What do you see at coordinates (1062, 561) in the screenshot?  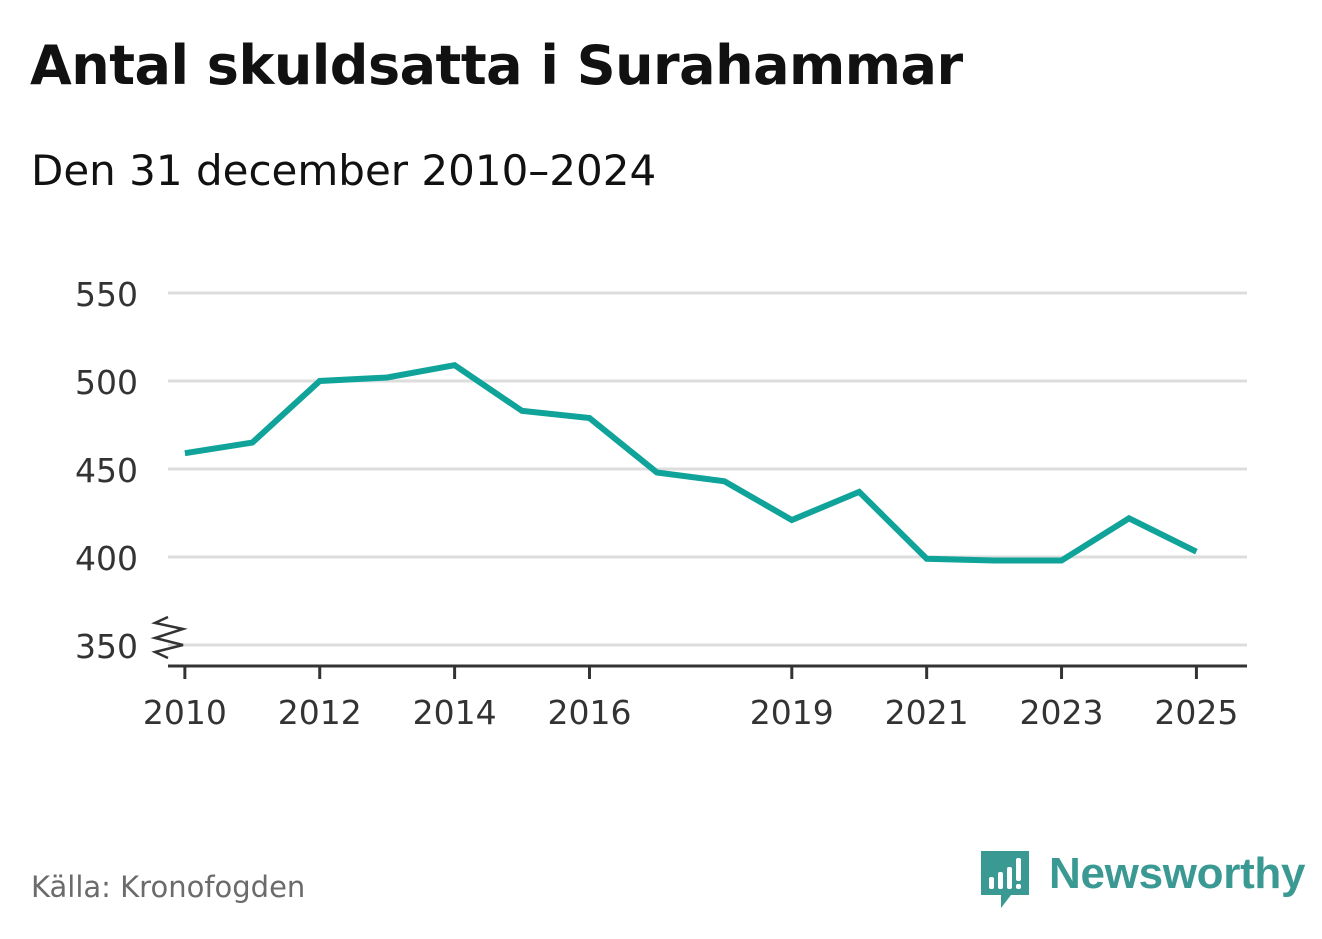 I see `data-point-2023` at bounding box center [1062, 561].